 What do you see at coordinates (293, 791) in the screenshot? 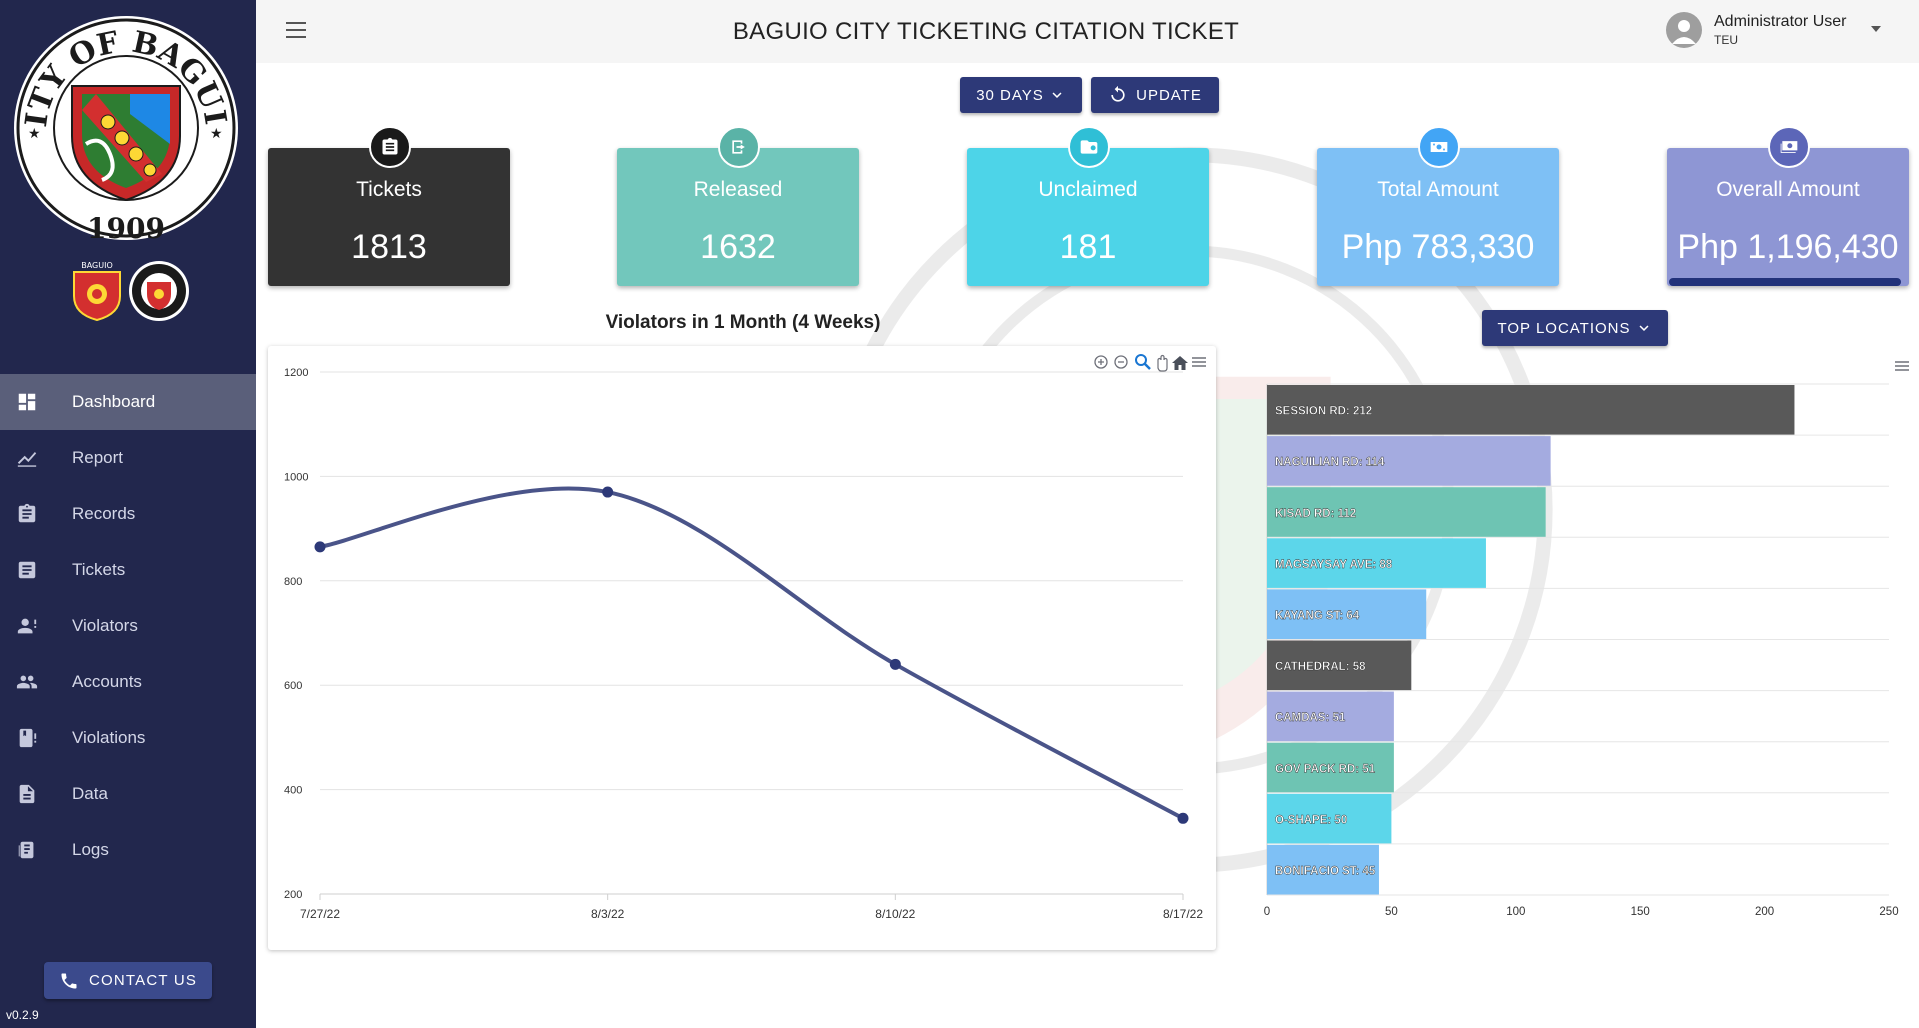
I see `y-tick-label: 400` at bounding box center [293, 791].